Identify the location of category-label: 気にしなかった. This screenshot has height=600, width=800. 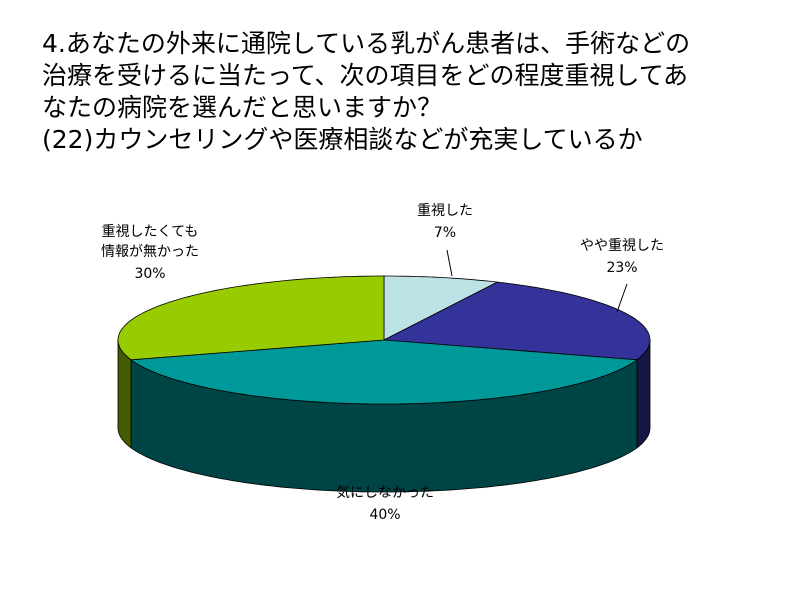
(385, 493).